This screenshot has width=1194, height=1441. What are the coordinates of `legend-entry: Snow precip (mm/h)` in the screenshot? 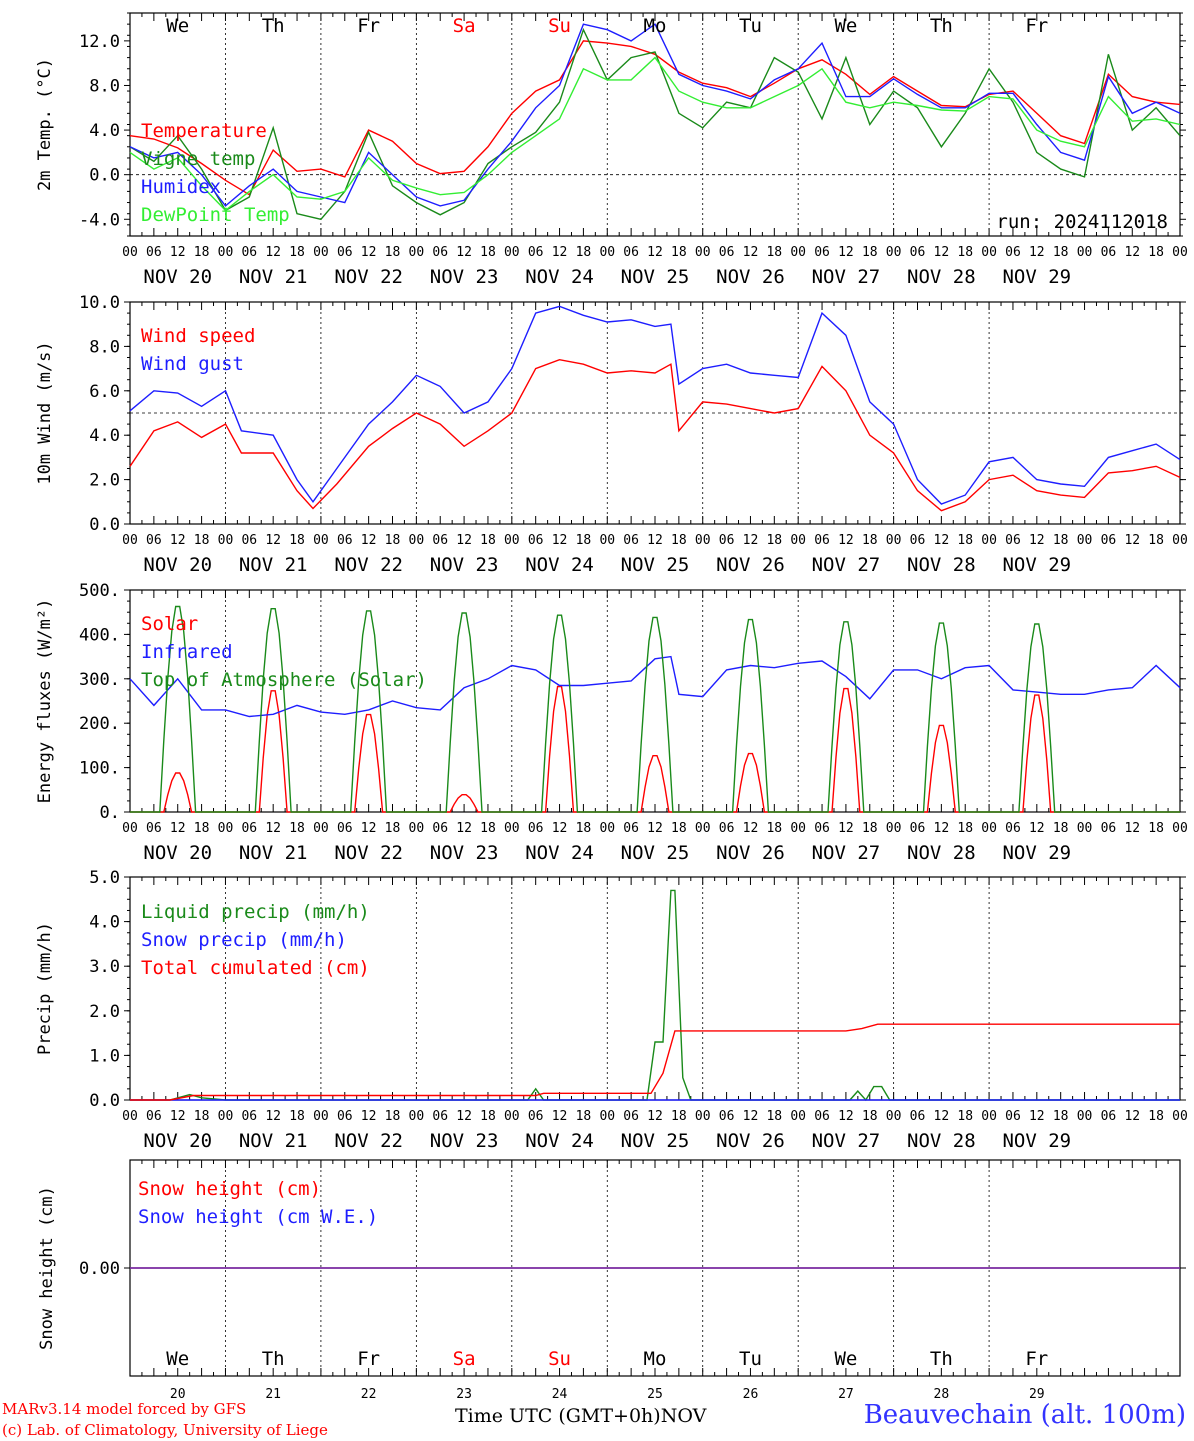 It's located at (244, 940).